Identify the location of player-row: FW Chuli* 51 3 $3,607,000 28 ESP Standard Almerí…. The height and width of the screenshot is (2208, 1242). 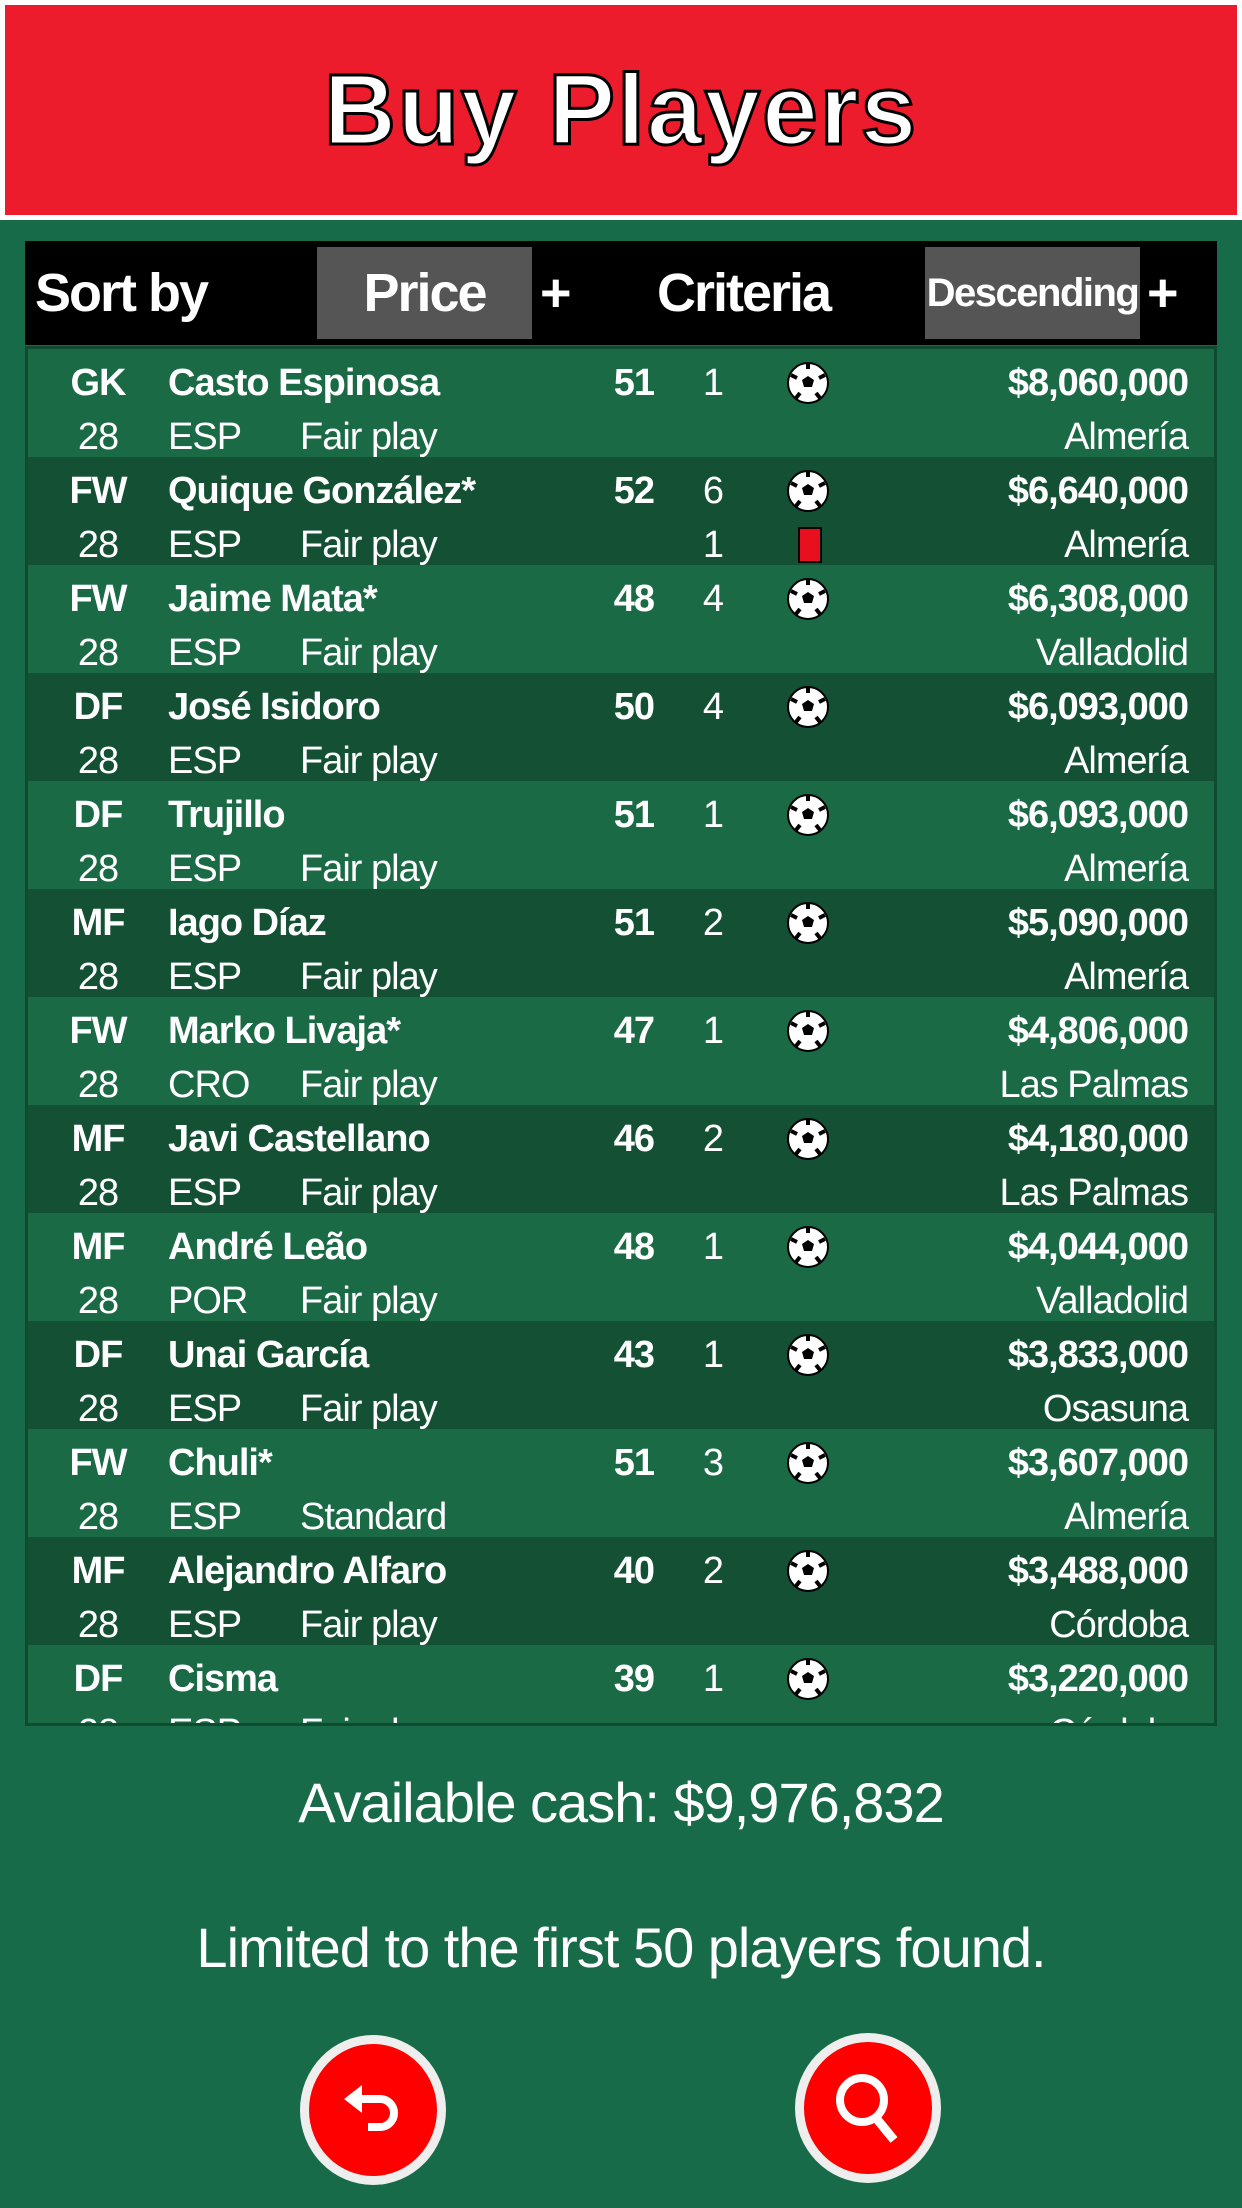
(621, 1483).